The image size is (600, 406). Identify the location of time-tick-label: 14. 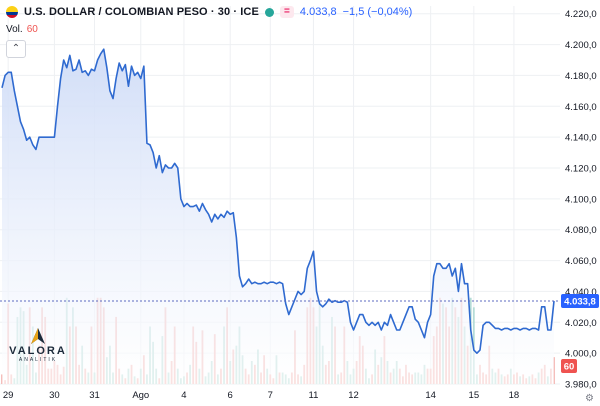
(430, 395).